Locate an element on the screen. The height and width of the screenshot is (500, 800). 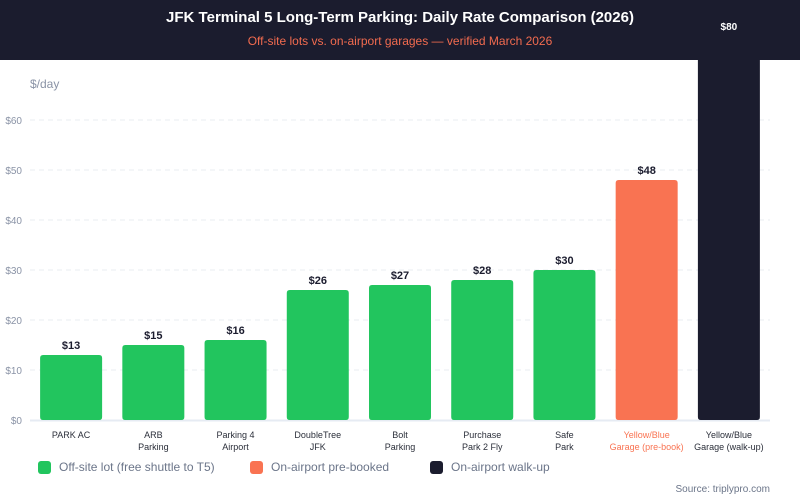
x-tick-label-5: Park 2 Fly is located at coordinates (482, 447).